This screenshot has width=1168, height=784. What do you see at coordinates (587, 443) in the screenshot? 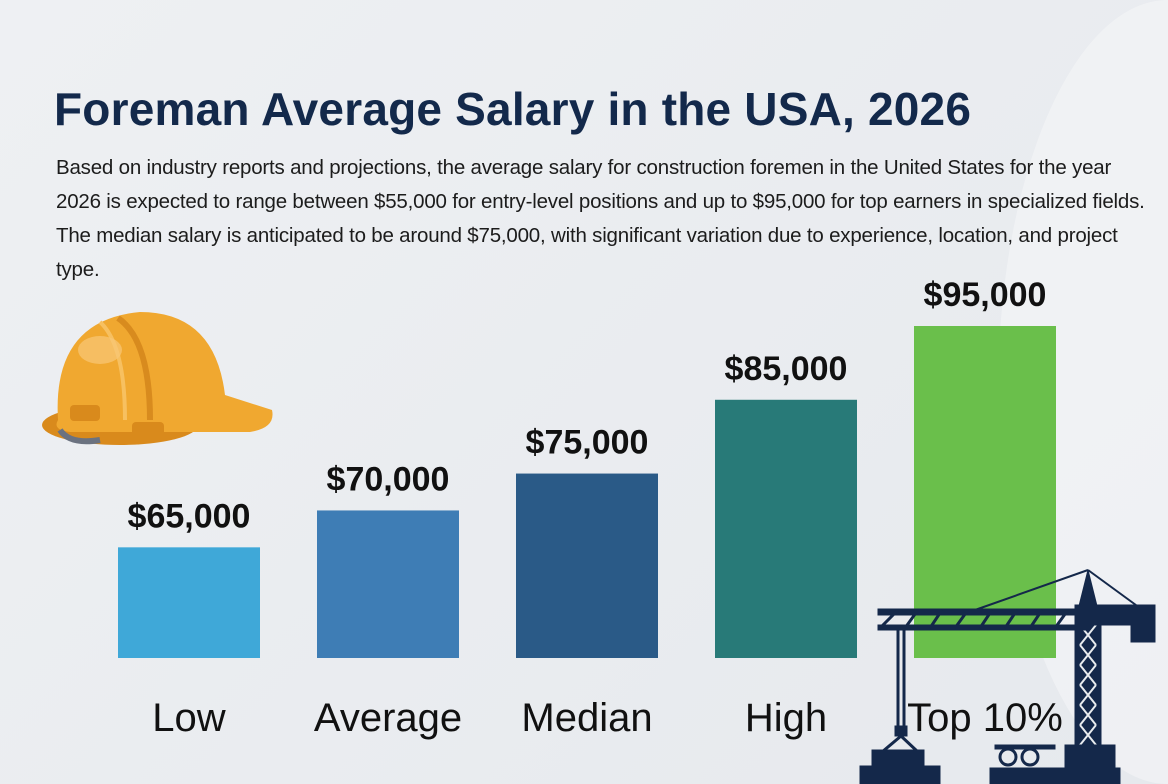
I see `data-label: $75,000` at bounding box center [587, 443].